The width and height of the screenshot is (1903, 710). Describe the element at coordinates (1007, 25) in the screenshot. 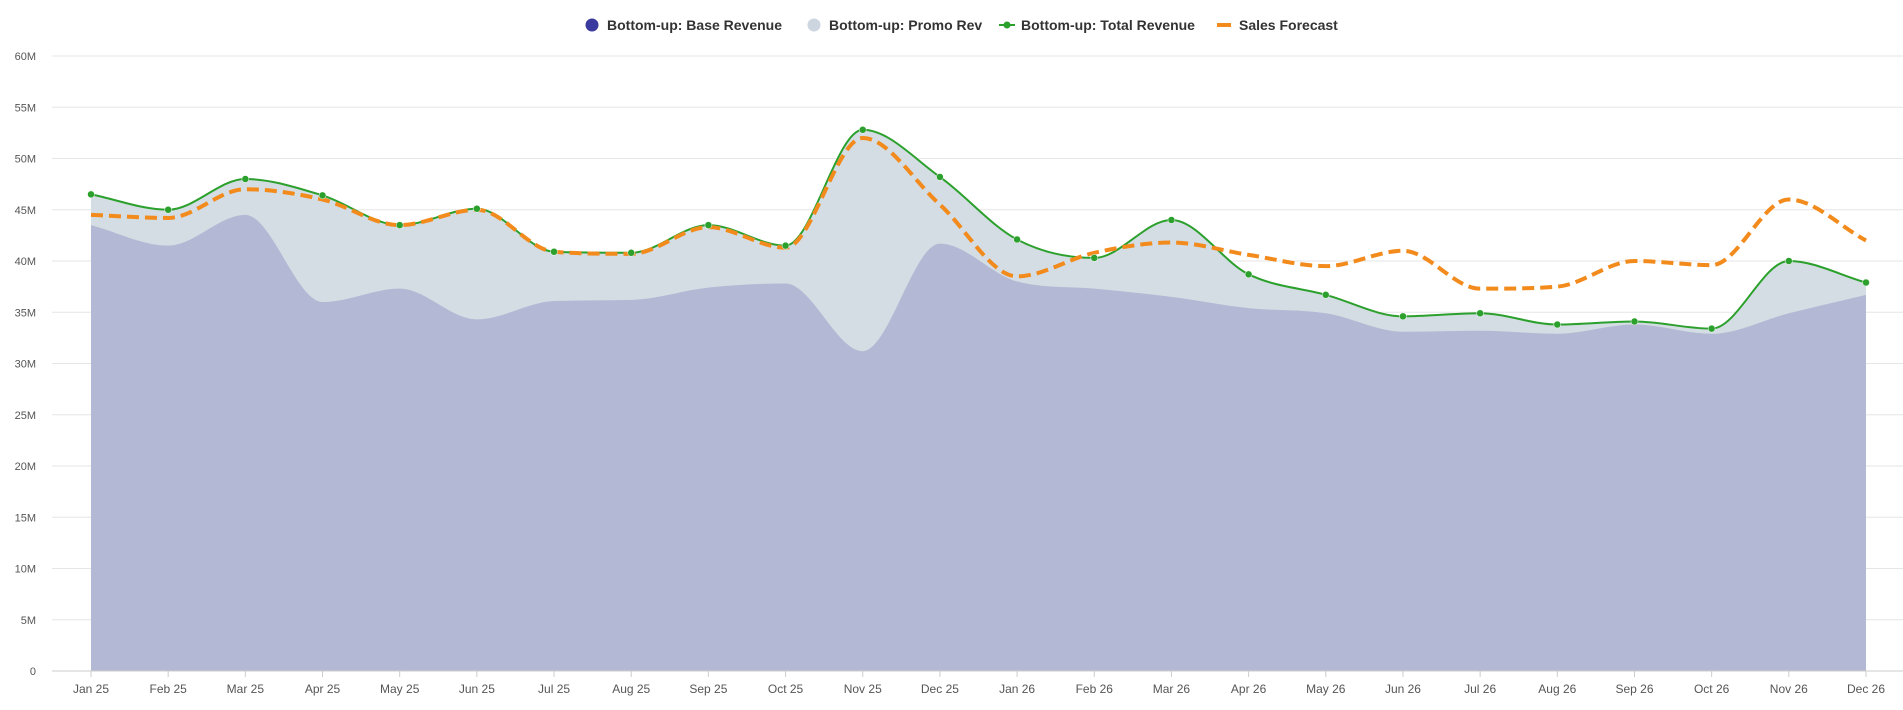

I see `legend-symbol-marker` at that location.